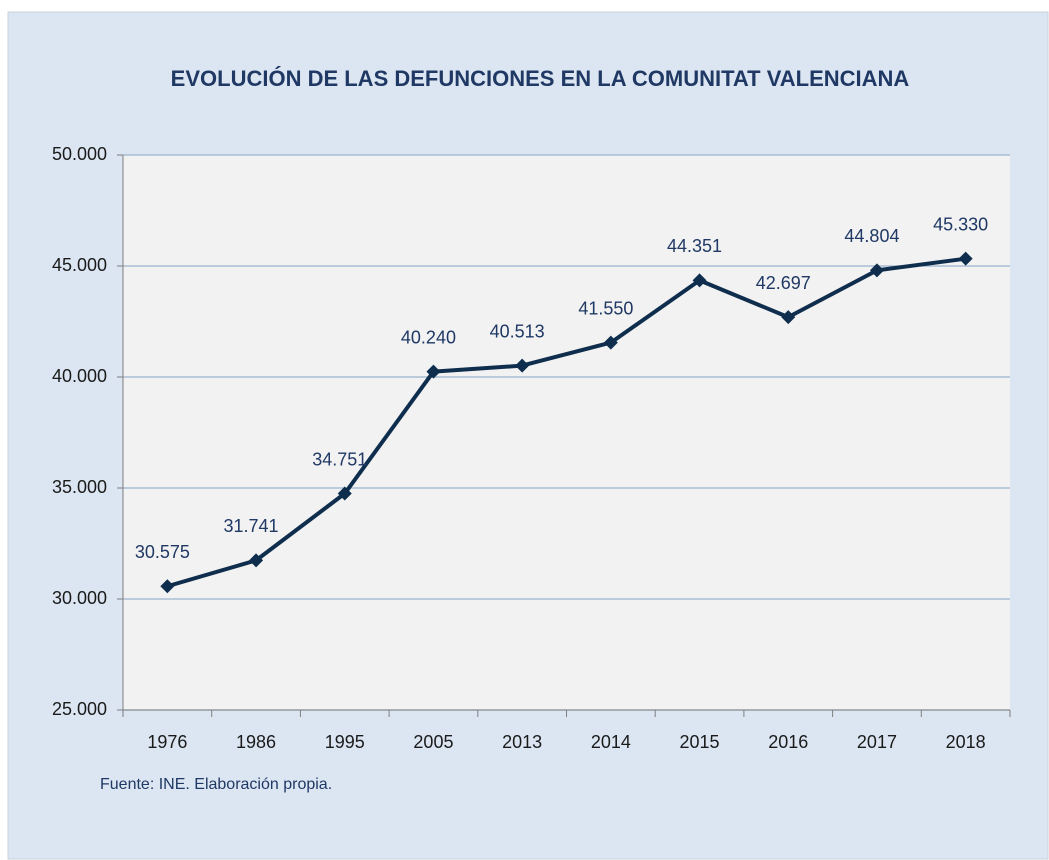  What do you see at coordinates (79, 265) in the screenshot?
I see `y-tick-label: 45.000` at bounding box center [79, 265].